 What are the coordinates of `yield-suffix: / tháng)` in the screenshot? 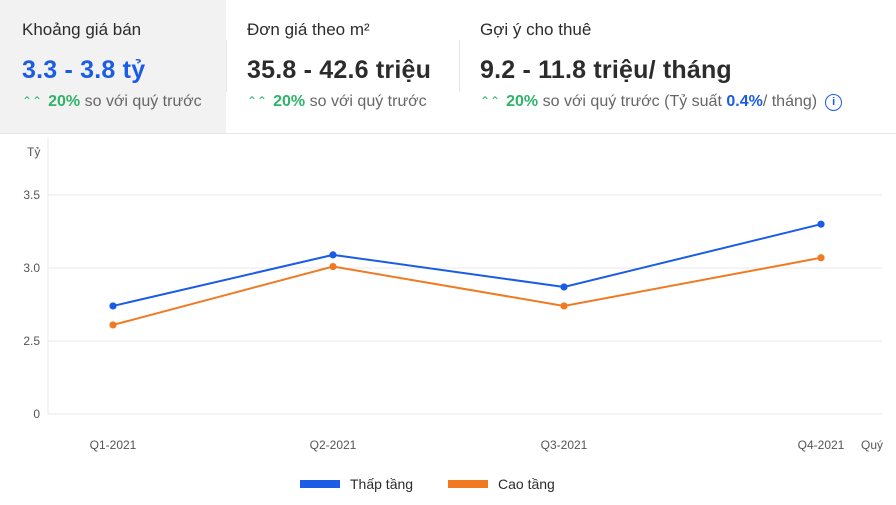 It's located at (790, 101).